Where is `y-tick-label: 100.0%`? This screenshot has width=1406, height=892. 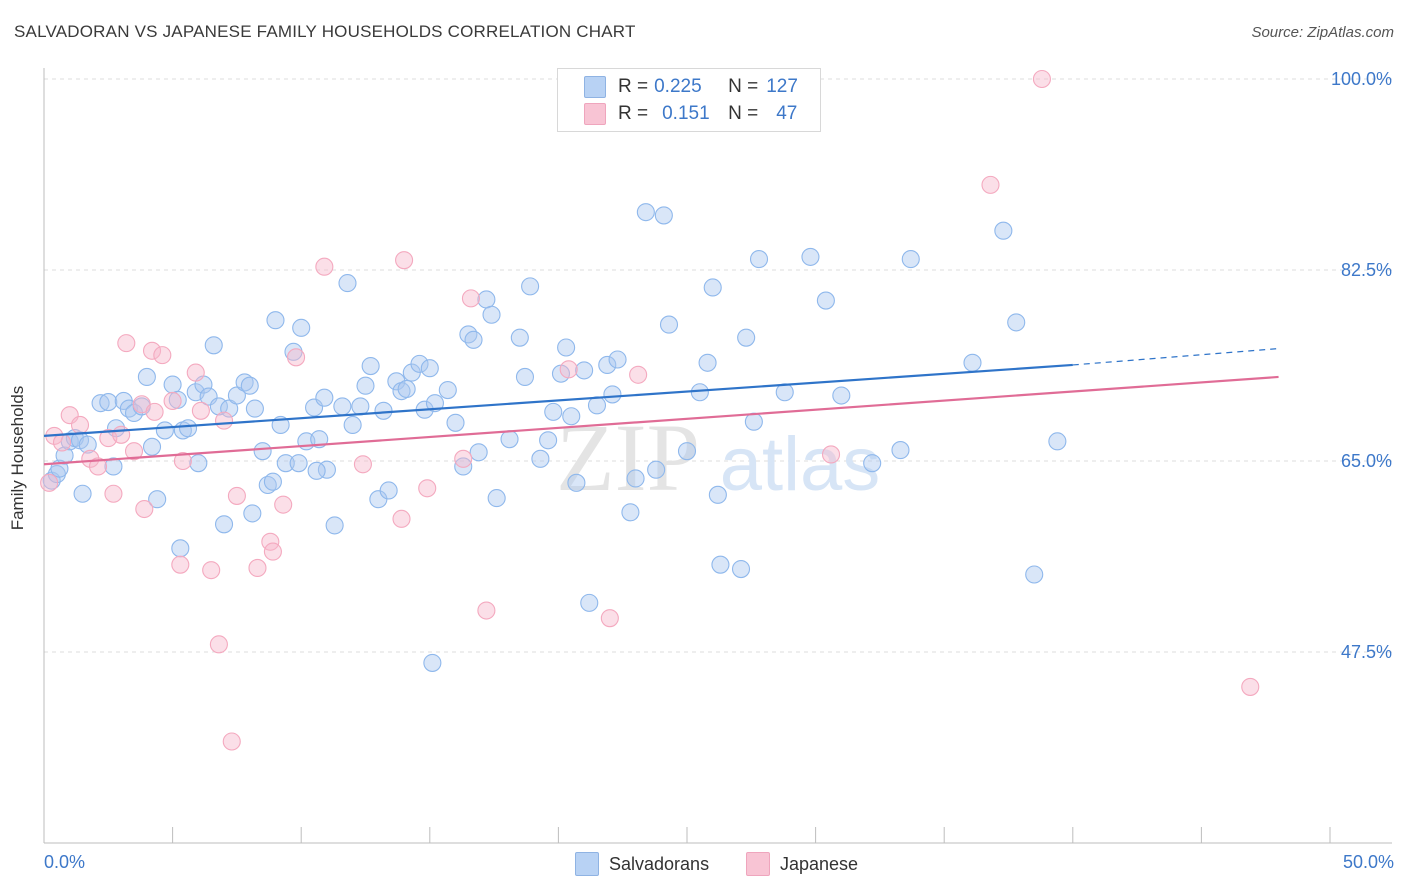
y-tick-label: 100.0% is located at coordinates (1361, 79).